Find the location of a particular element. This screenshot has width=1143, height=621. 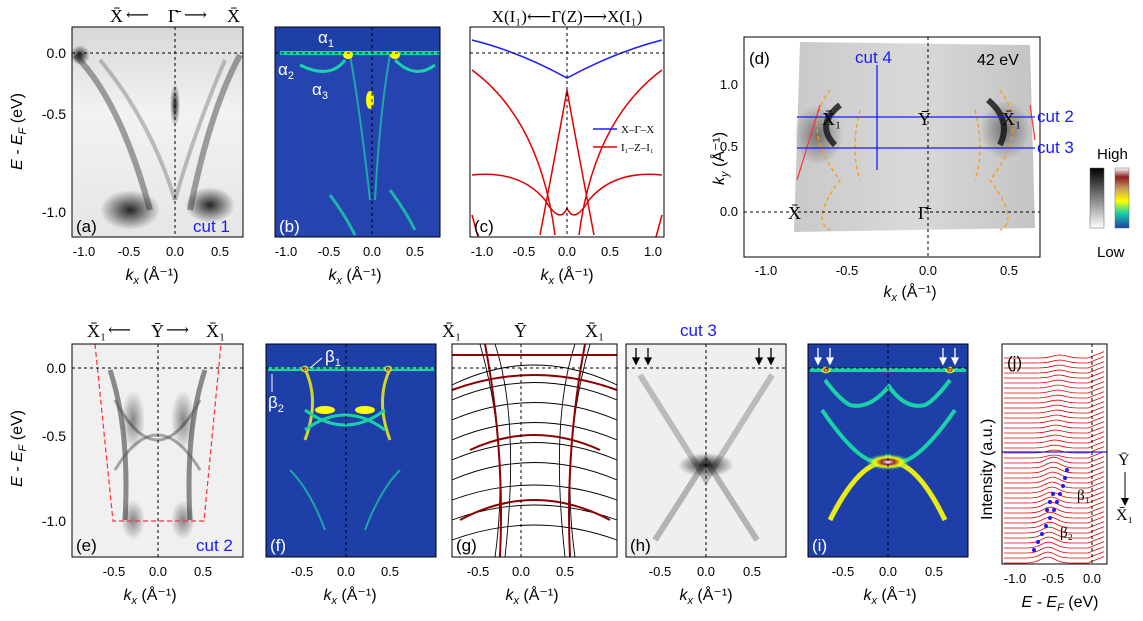

f-beta1: β1 is located at coordinates (333, 358).